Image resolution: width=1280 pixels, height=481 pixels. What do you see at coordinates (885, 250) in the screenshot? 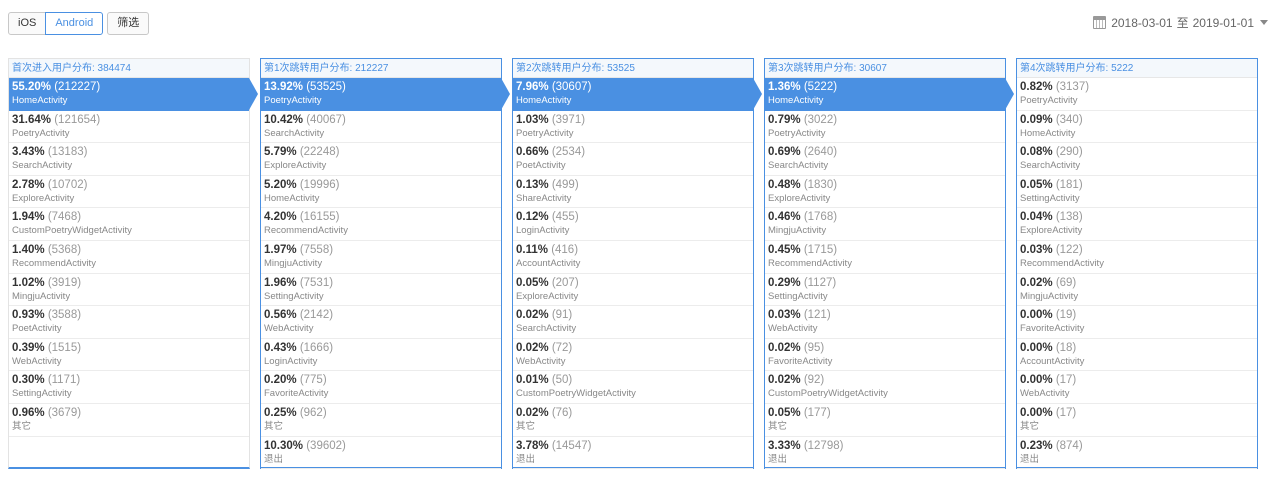
I see `row-stats: 0.45% (1715)` at bounding box center [885, 250].